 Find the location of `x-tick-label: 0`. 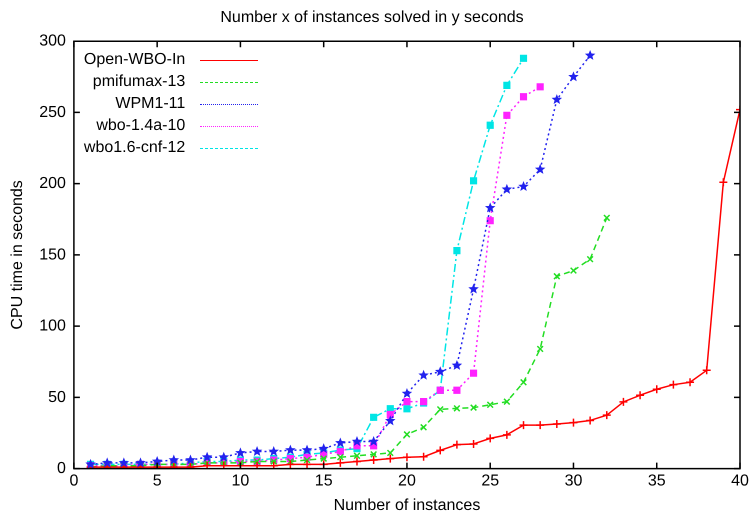

x-tick-label: 0 is located at coordinates (73, 481).